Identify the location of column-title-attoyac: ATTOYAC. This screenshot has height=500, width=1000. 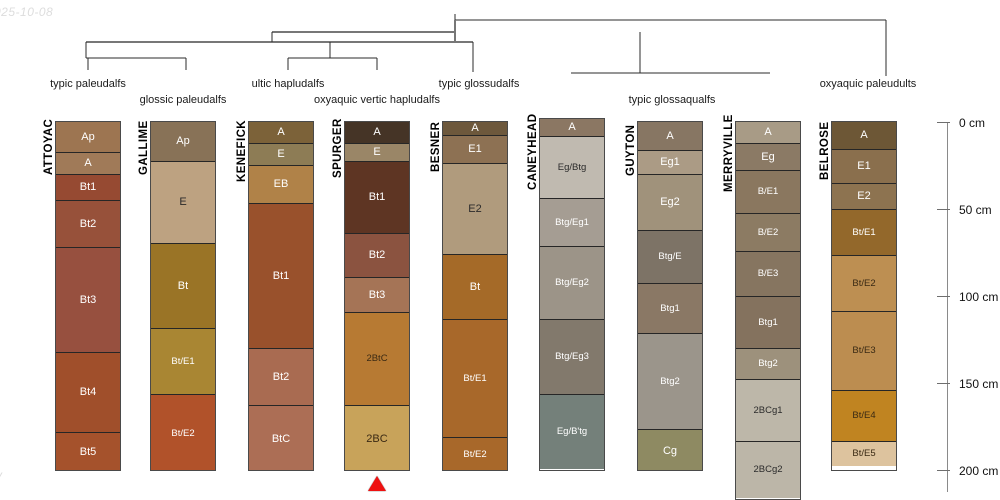
(49, 146).